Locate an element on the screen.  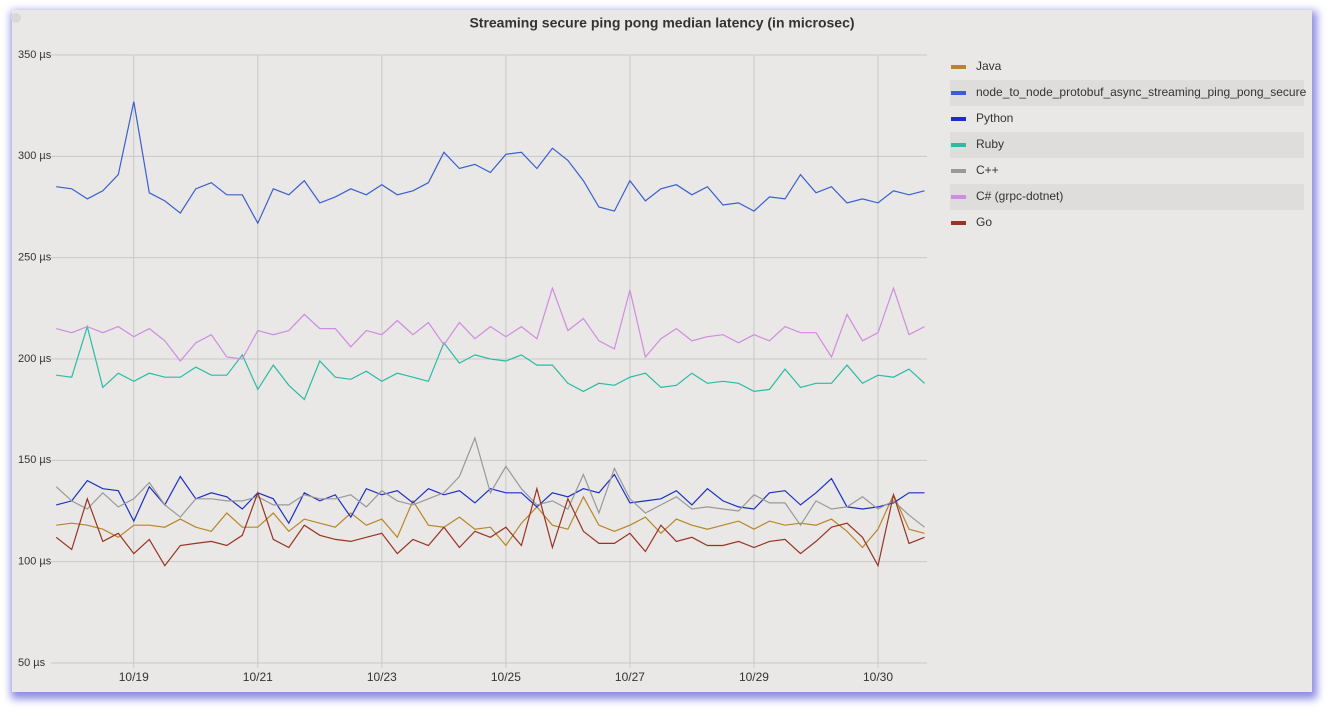
legend-label: Ruby is located at coordinates (990, 144).